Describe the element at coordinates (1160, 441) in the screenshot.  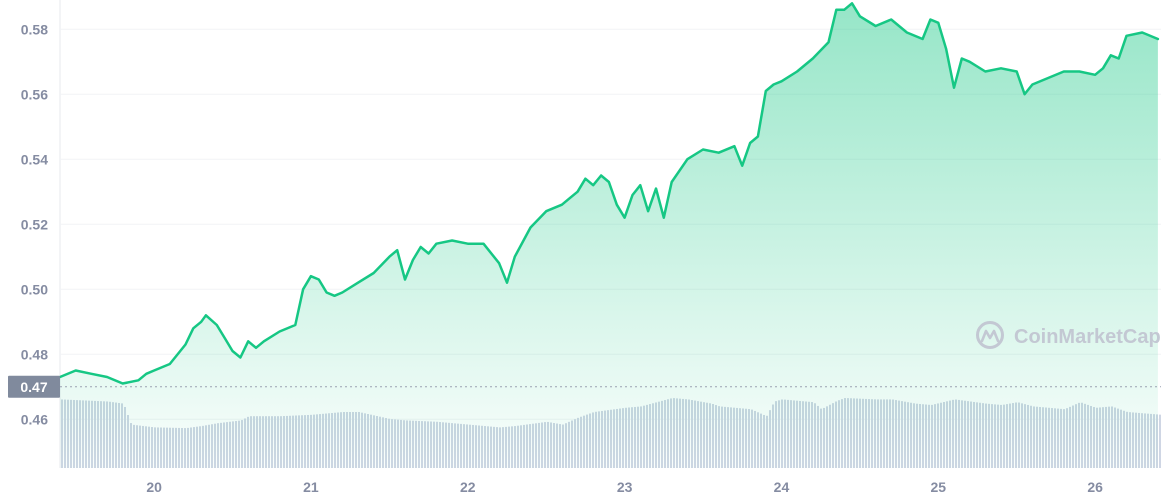
I see `volume-bar` at that location.